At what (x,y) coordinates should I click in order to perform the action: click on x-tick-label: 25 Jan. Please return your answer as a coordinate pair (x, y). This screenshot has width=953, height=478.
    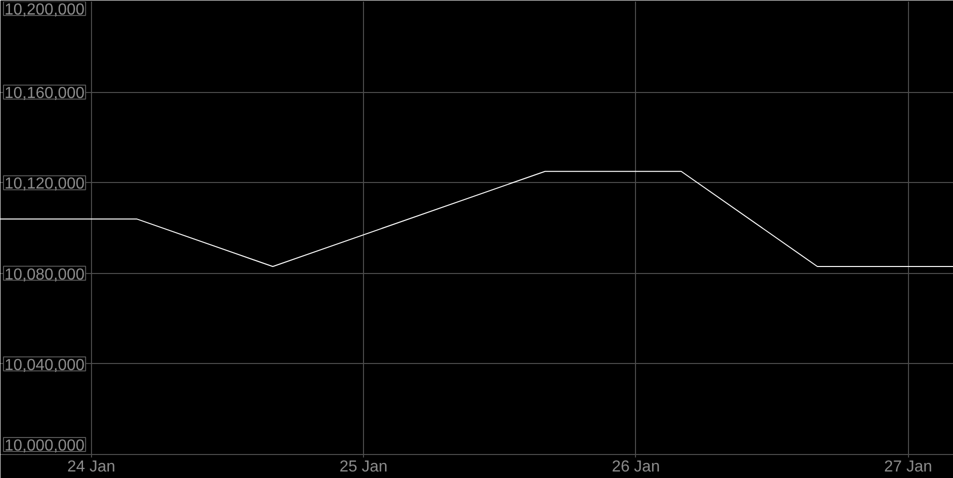
    Looking at the image, I should click on (364, 467).